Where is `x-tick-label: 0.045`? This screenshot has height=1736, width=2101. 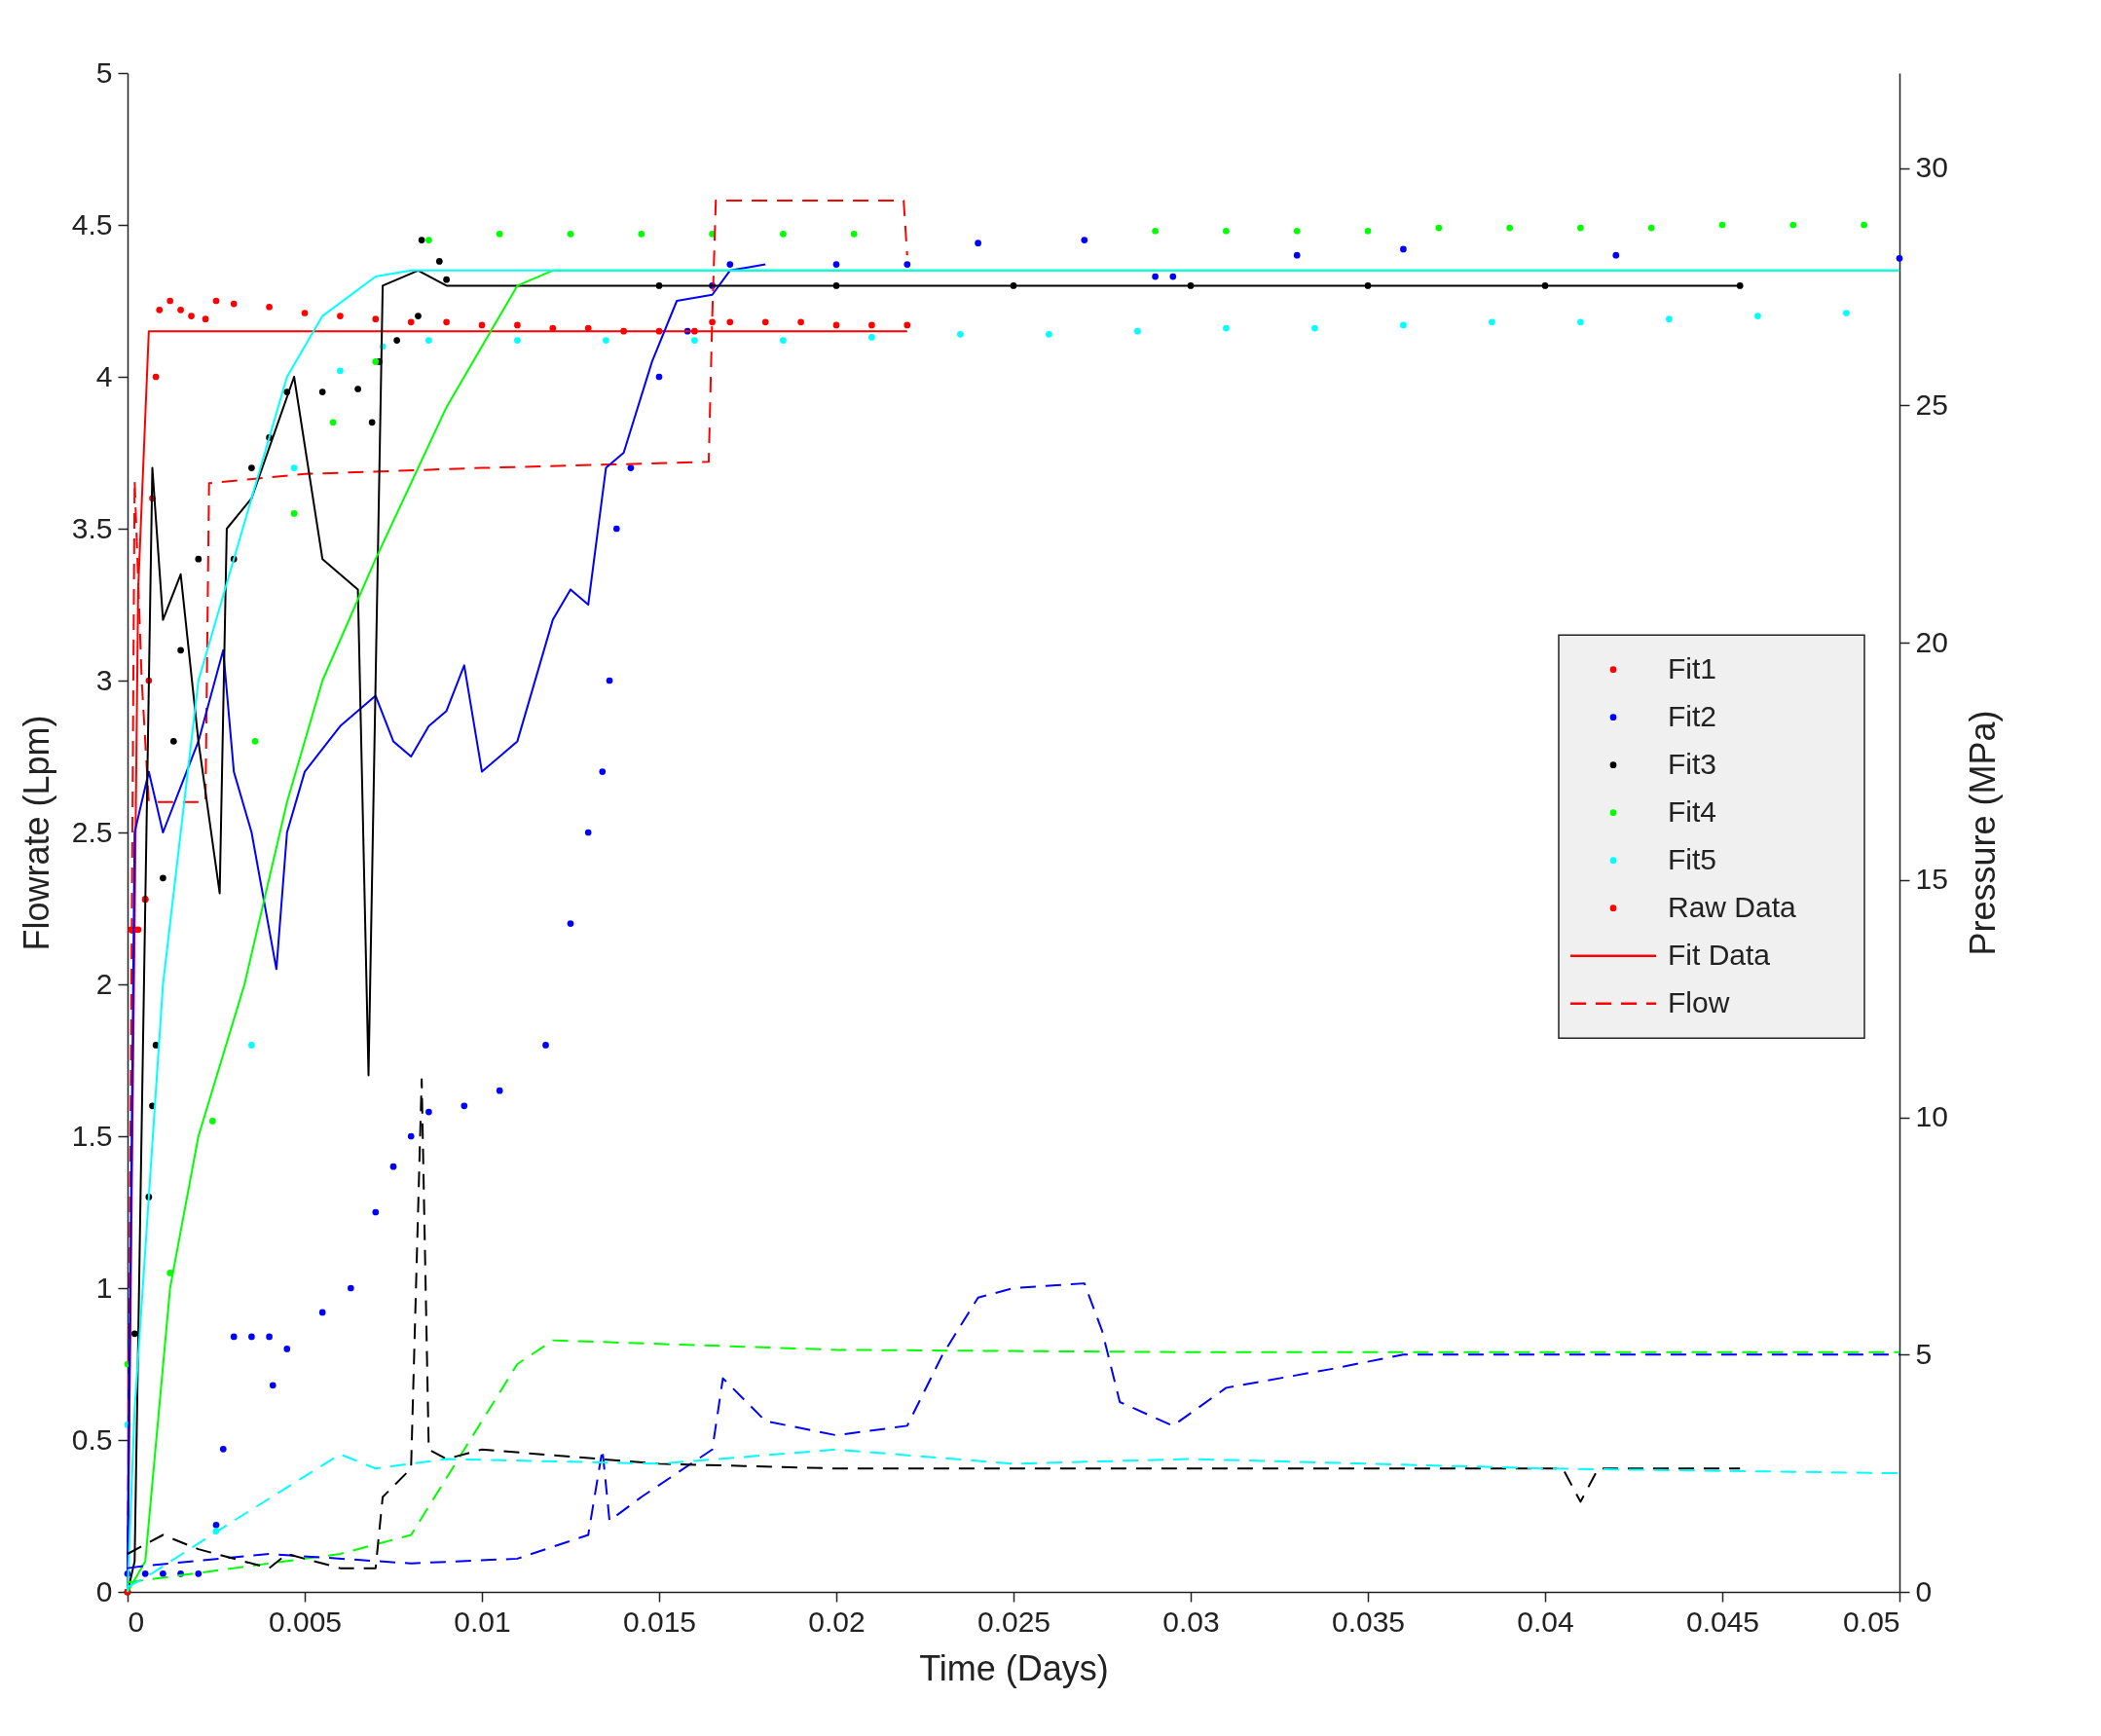
x-tick-label: 0.045 is located at coordinates (1722, 1621).